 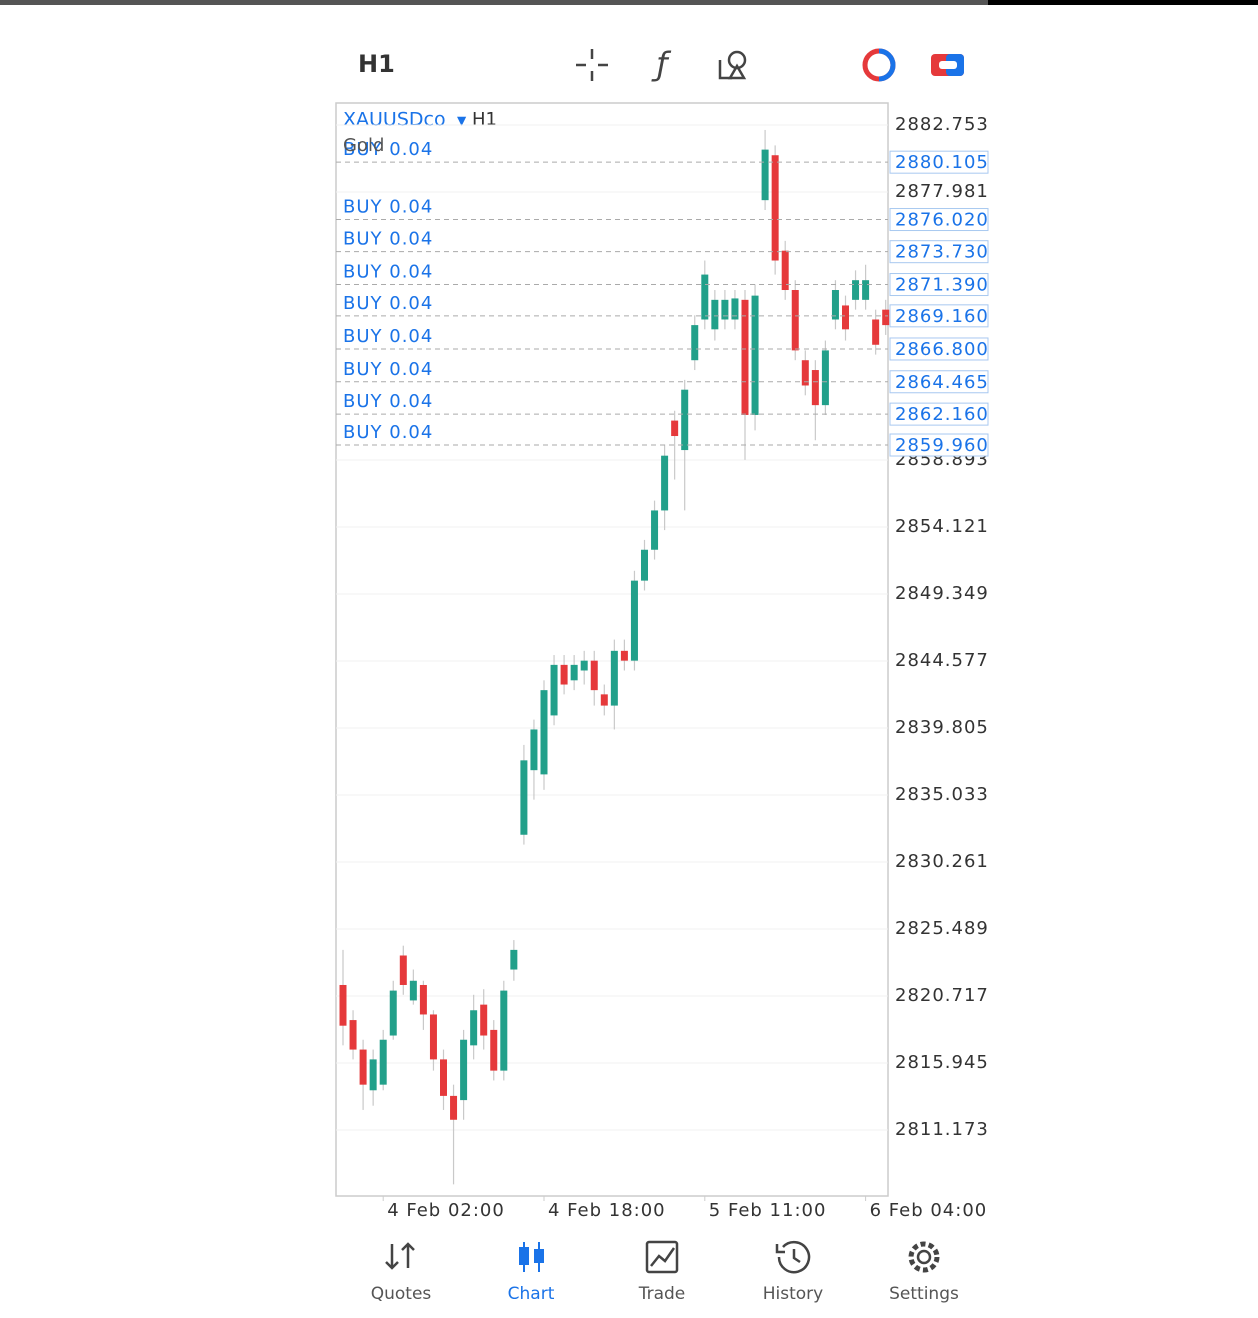 What do you see at coordinates (942, 124) in the screenshot?
I see `y-tick-label: 2882.753` at bounding box center [942, 124].